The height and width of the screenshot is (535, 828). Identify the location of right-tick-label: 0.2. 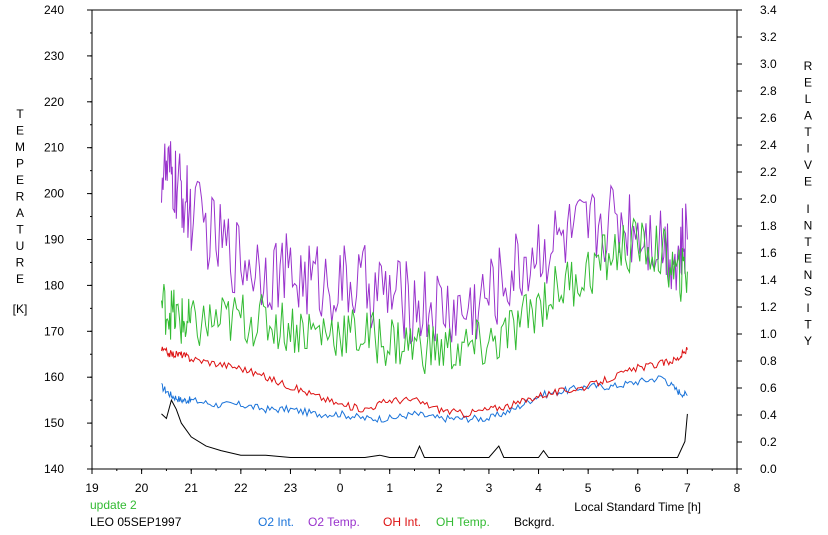
(768, 442).